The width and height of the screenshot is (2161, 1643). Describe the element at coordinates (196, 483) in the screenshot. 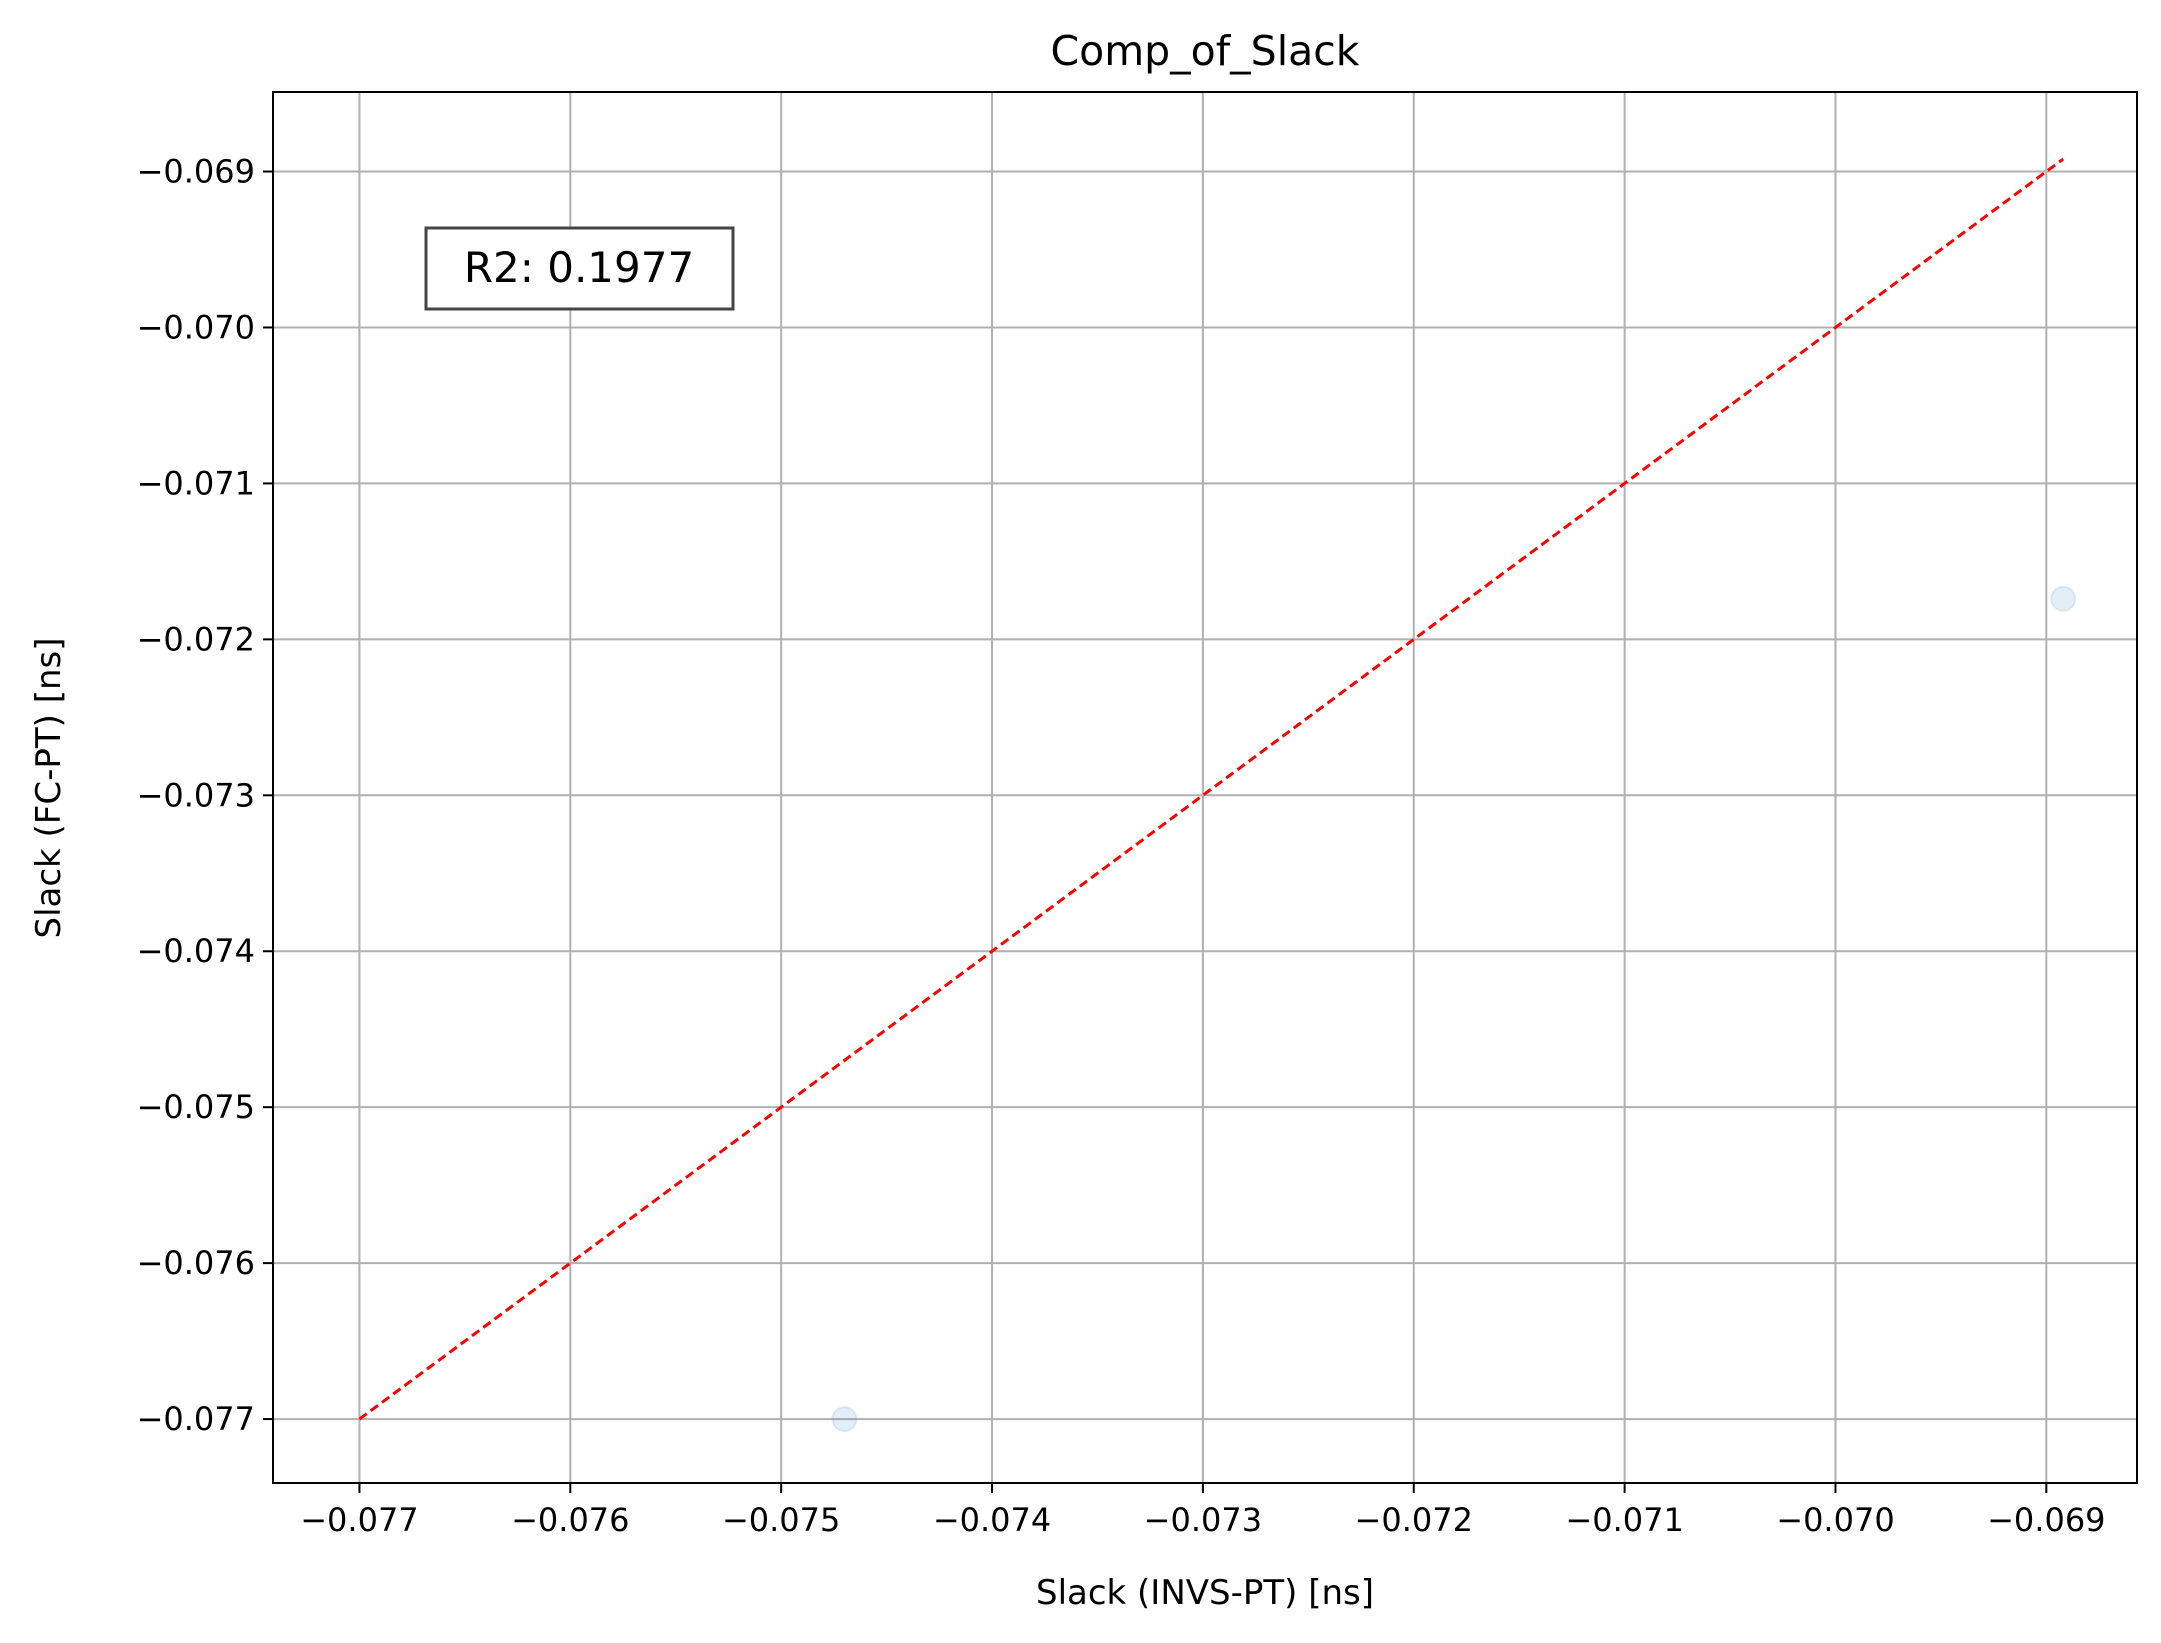

I see `y-tick-label: −0.071` at that location.